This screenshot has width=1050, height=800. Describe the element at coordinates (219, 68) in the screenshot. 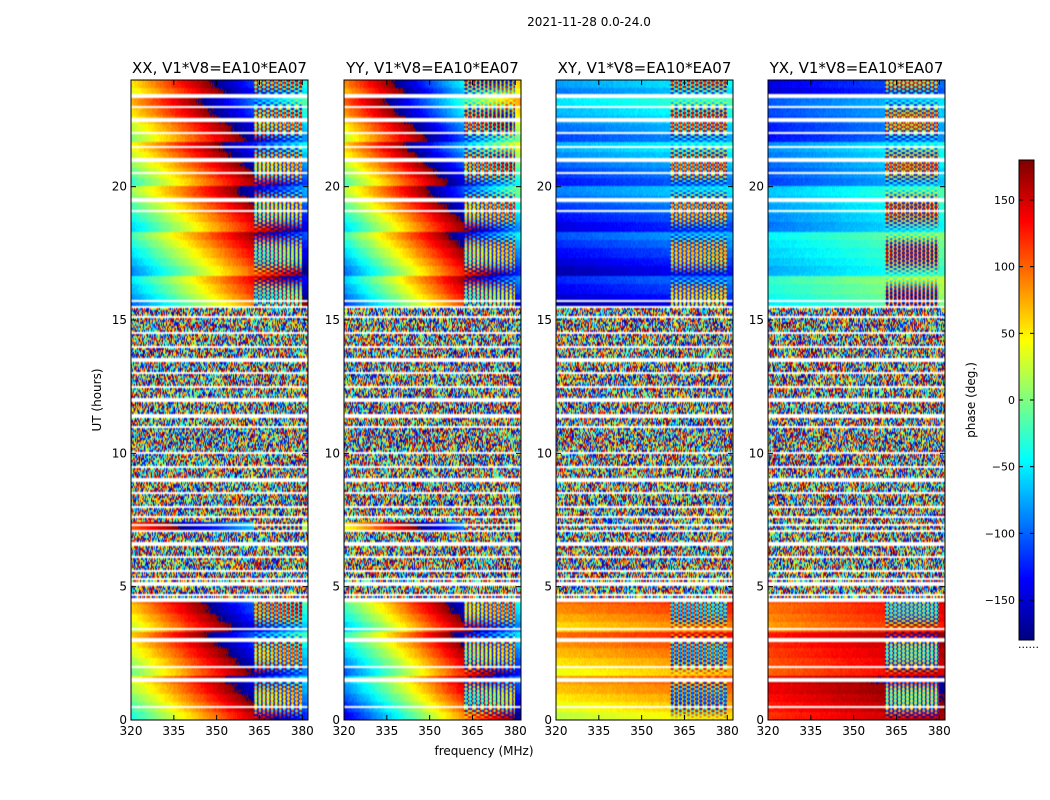

I see `panel-title: XX, V1*V8=EA10*EA07` at that location.